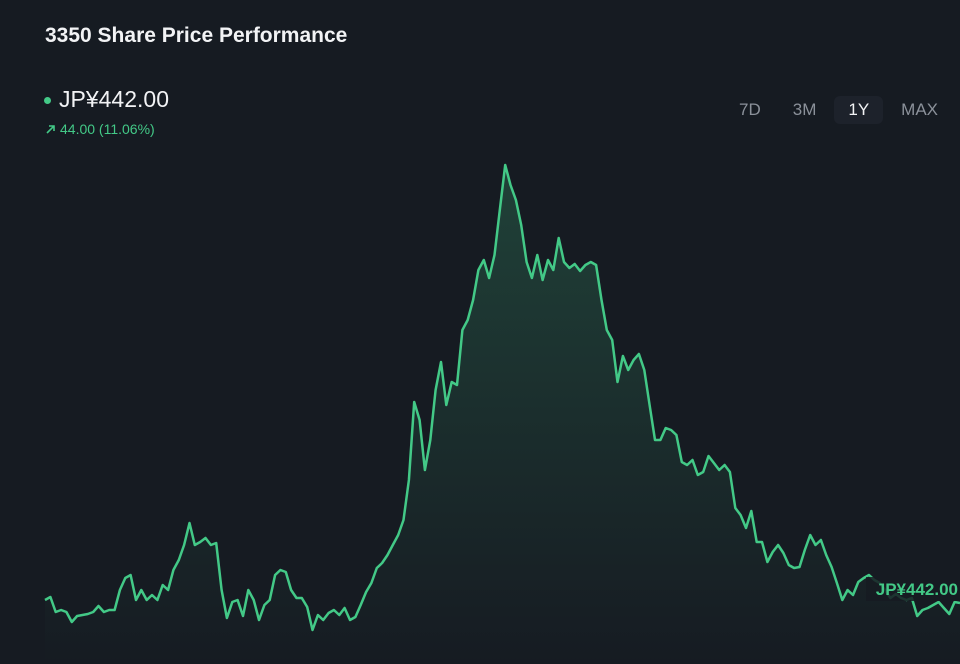 This screenshot has width=960, height=664. I want to click on price-row: JP¥442.00, so click(106, 99).